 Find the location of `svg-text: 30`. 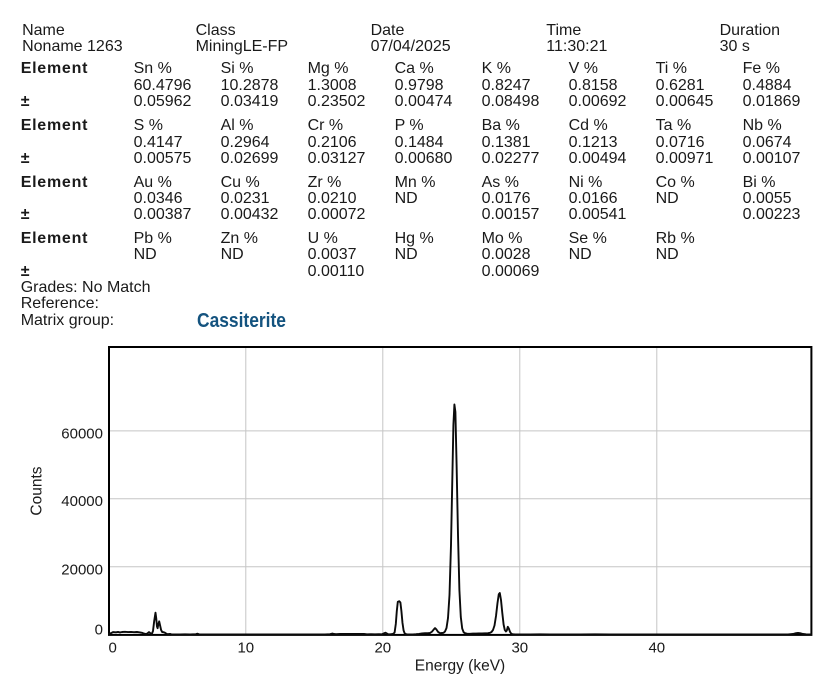

svg-text: 30 is located at coordinates (519, 648).